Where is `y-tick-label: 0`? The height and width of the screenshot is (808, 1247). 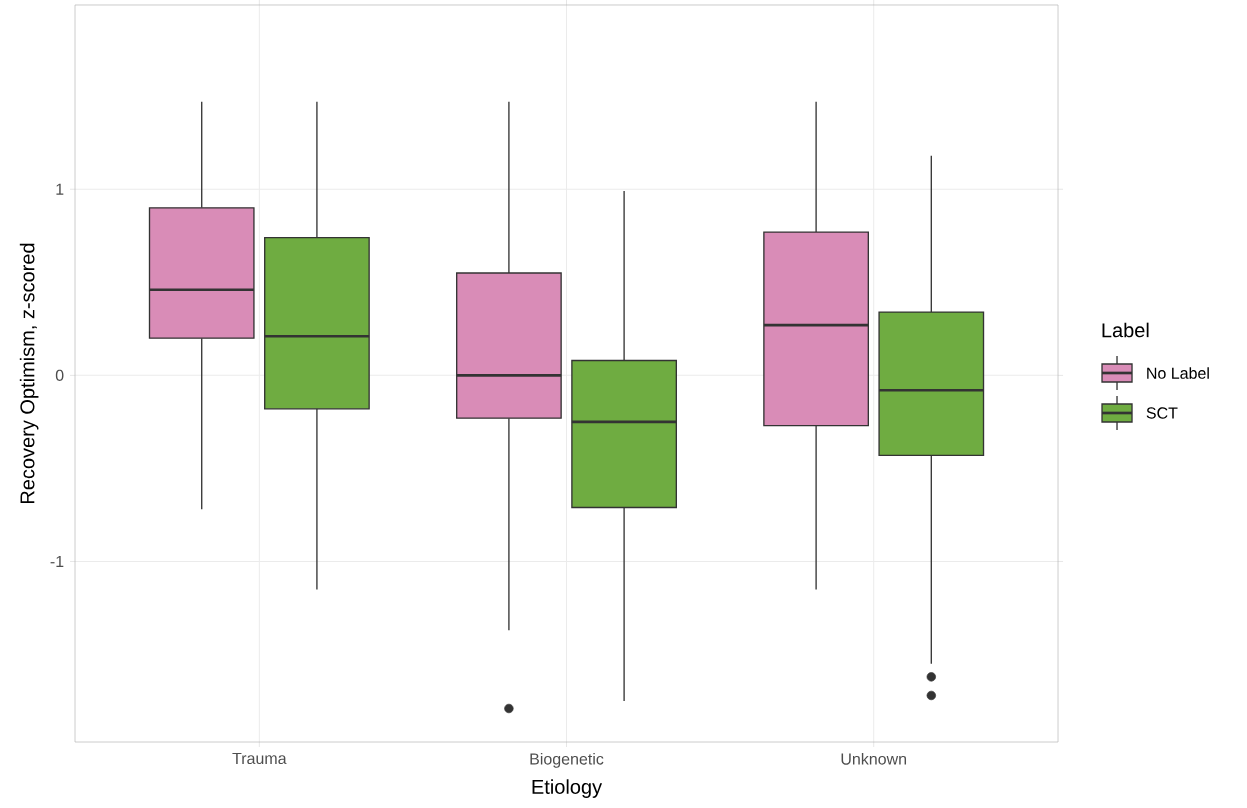
y-tick-label: 0 is located at coordinates (59, 375).